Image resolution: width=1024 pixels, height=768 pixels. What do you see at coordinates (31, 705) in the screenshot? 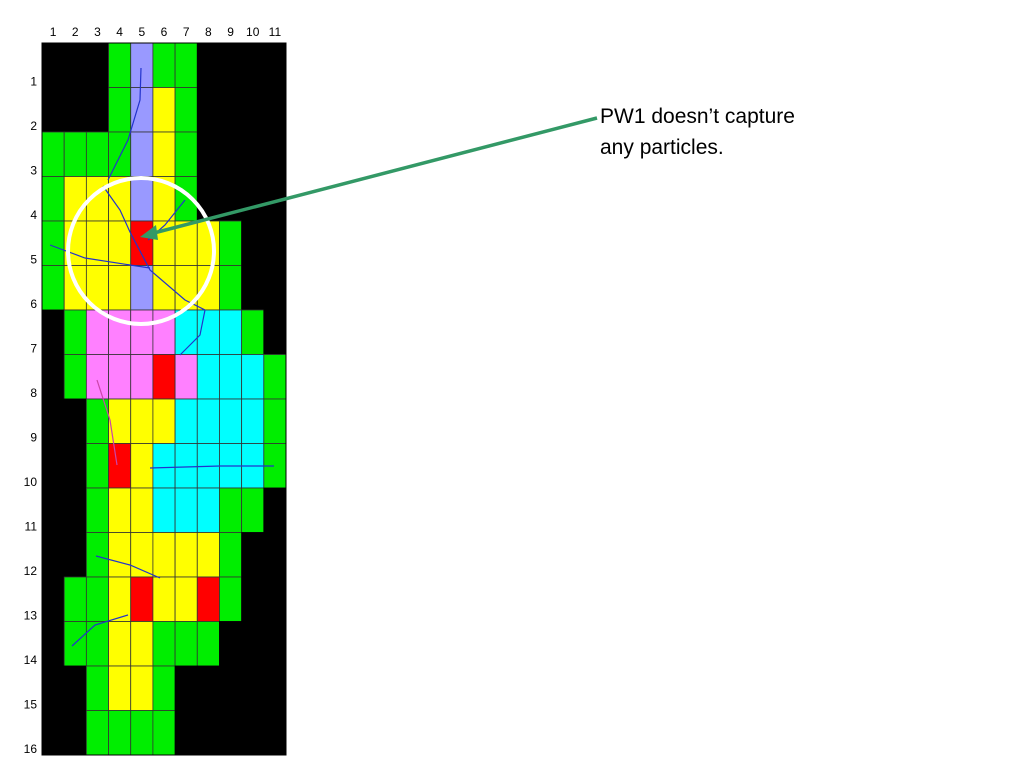
I see `row-label: 15` at bounding box center [31, 705].